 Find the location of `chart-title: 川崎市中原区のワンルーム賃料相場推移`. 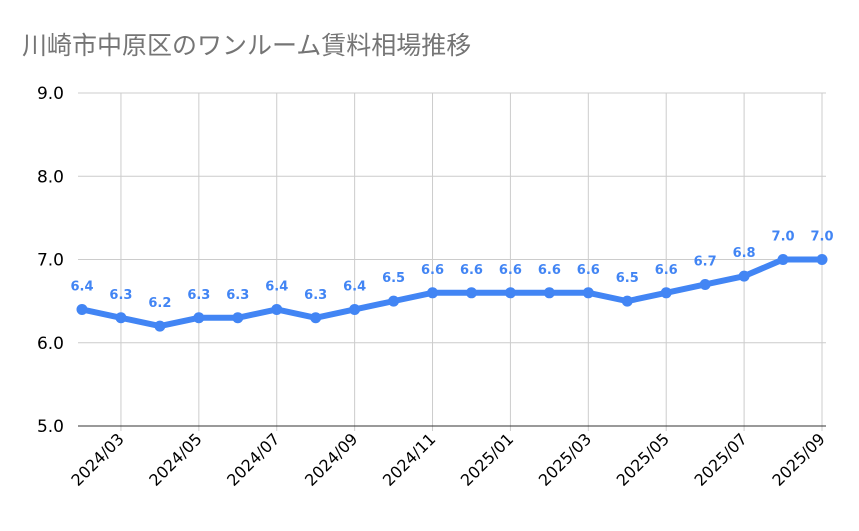

chart-title: 川崎市中原区のワンルーム賃料相場推移 is located at coordinates (247, 45).